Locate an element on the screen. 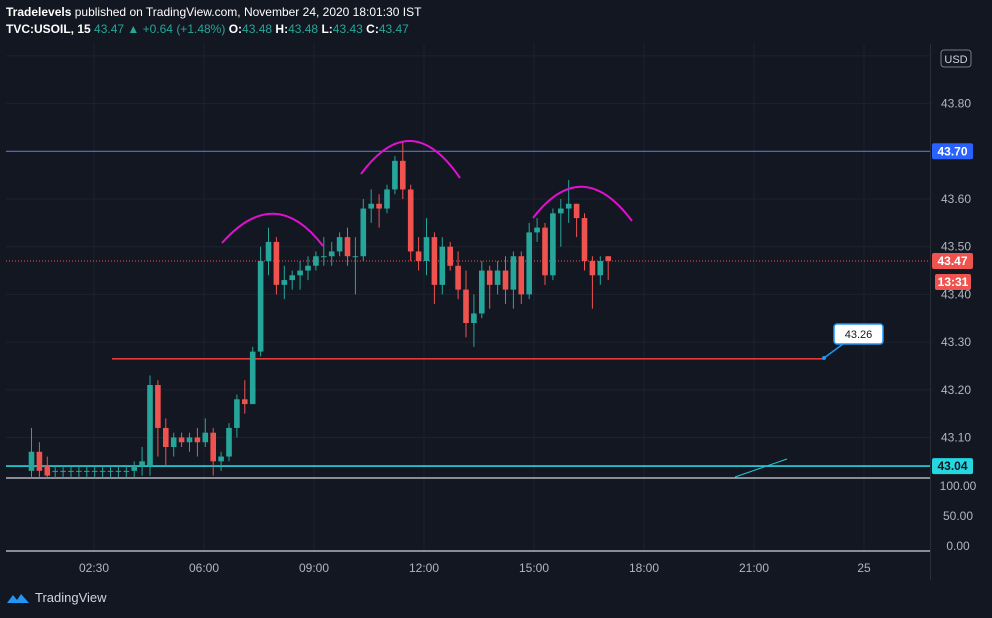 The height and width of the screenshot is (618, 992). time-tick-label: 25 is located at coordinates (864, 568).